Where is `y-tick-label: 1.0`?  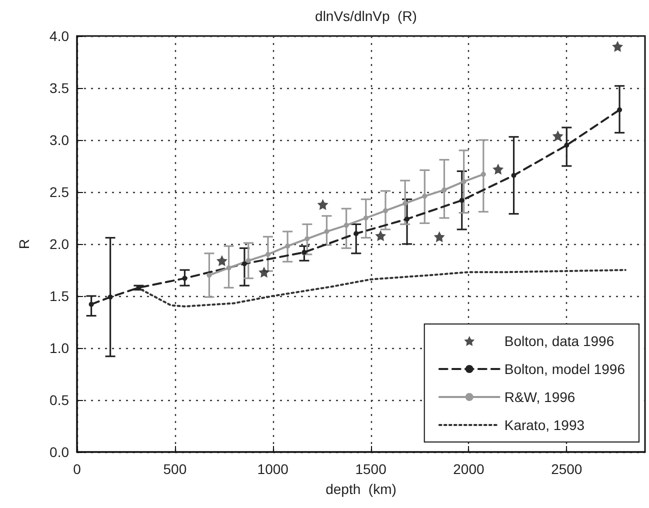 y-tick-label: 1.0 is located at coordinates (60, 348).